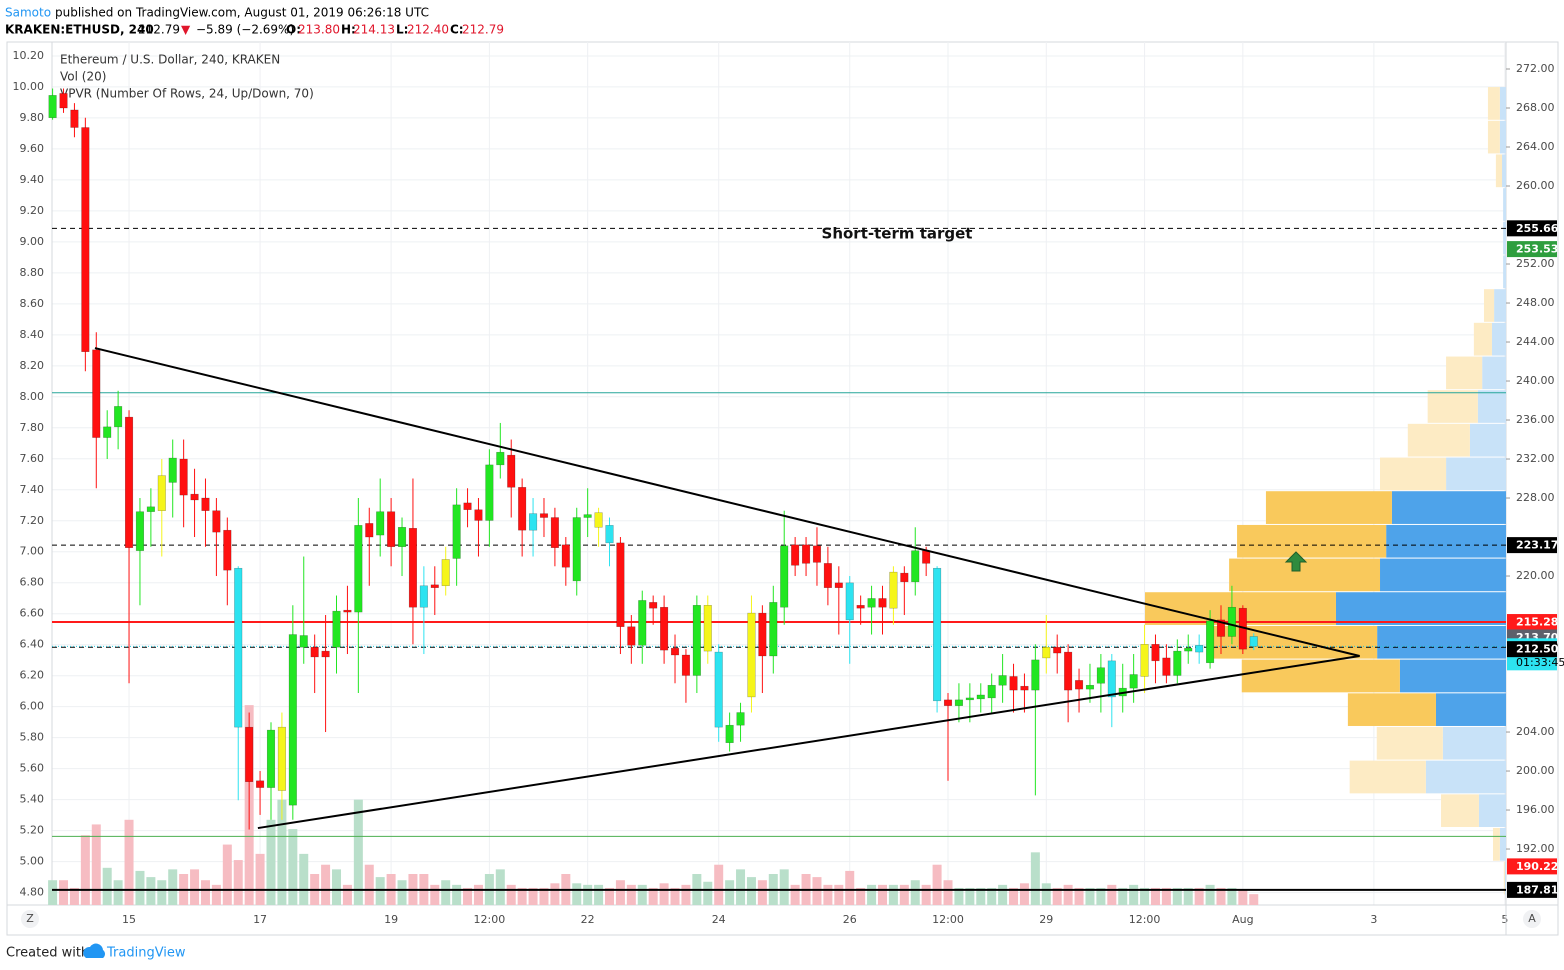 Image resolution: width=1564 pixels, height=970 pixels. What do you see at coordinates (319, 30) in the screenshot?
I see `ohlc-value: 213.80` at bounding box center [319, 30].